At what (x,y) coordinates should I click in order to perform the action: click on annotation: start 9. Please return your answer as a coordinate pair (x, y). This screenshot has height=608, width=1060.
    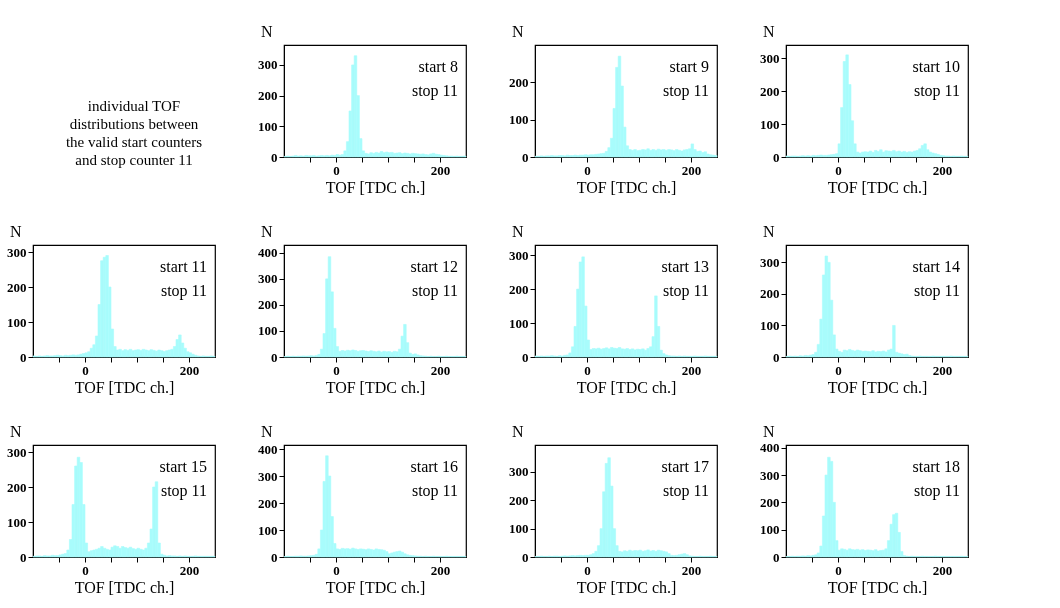
    Looking at the image, I should click on (689, 66).